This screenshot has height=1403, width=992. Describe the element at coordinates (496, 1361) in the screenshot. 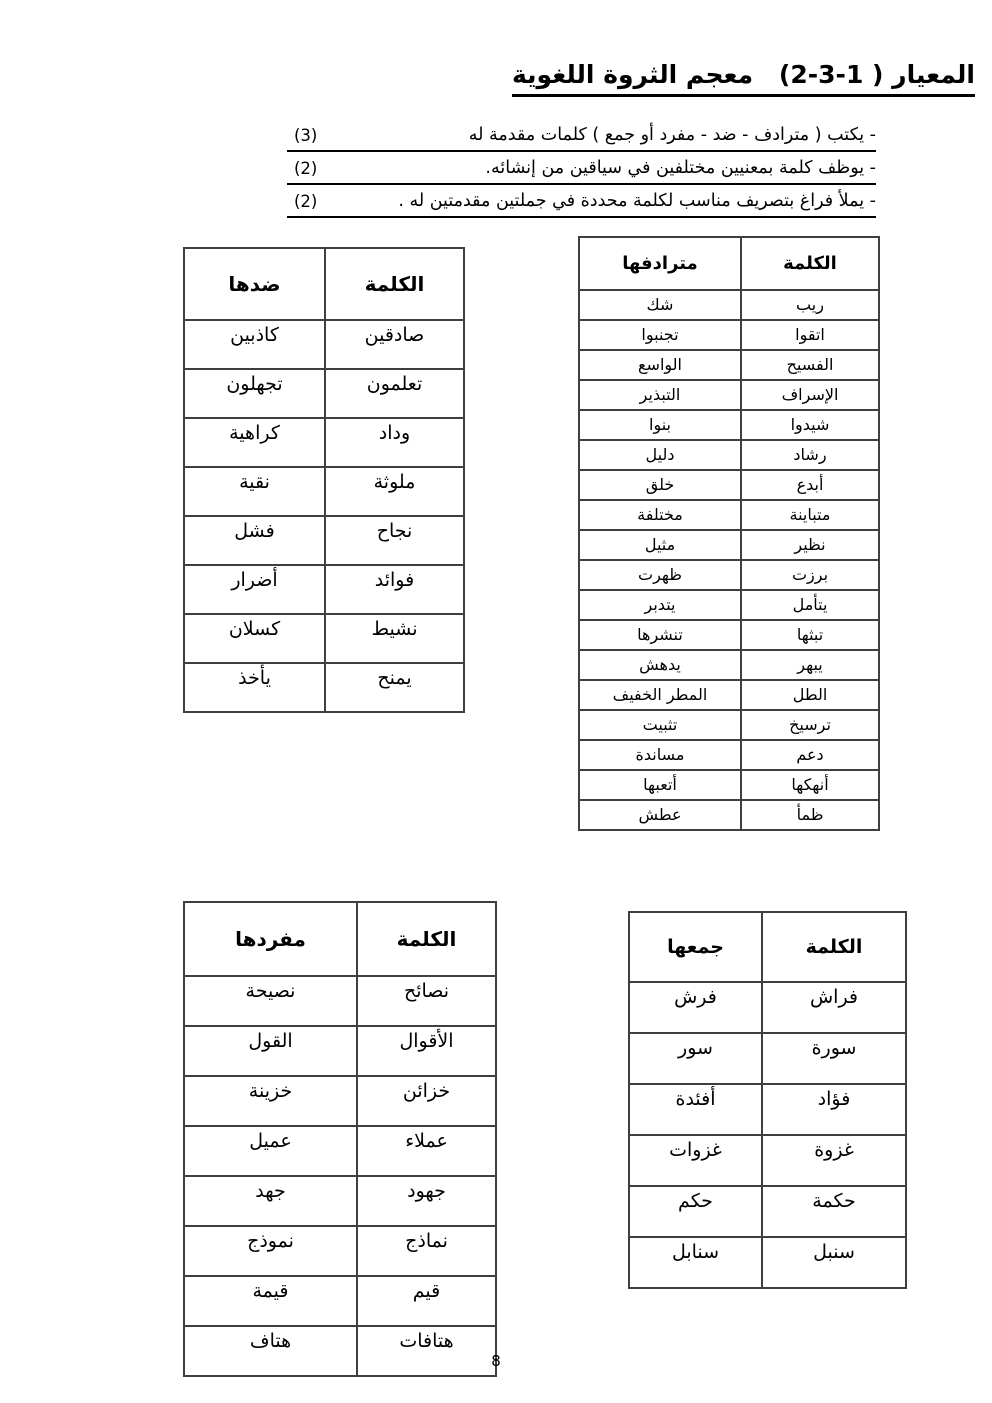

I see `page-number: 8` at that location.